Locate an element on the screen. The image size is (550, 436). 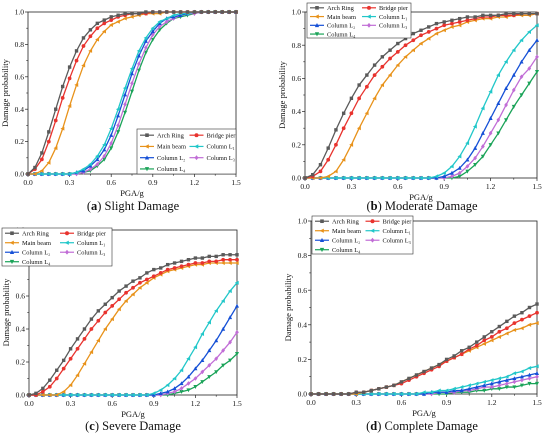
legend-item-bridge-pier: Bridge pier is located at coordinates (83, 233).